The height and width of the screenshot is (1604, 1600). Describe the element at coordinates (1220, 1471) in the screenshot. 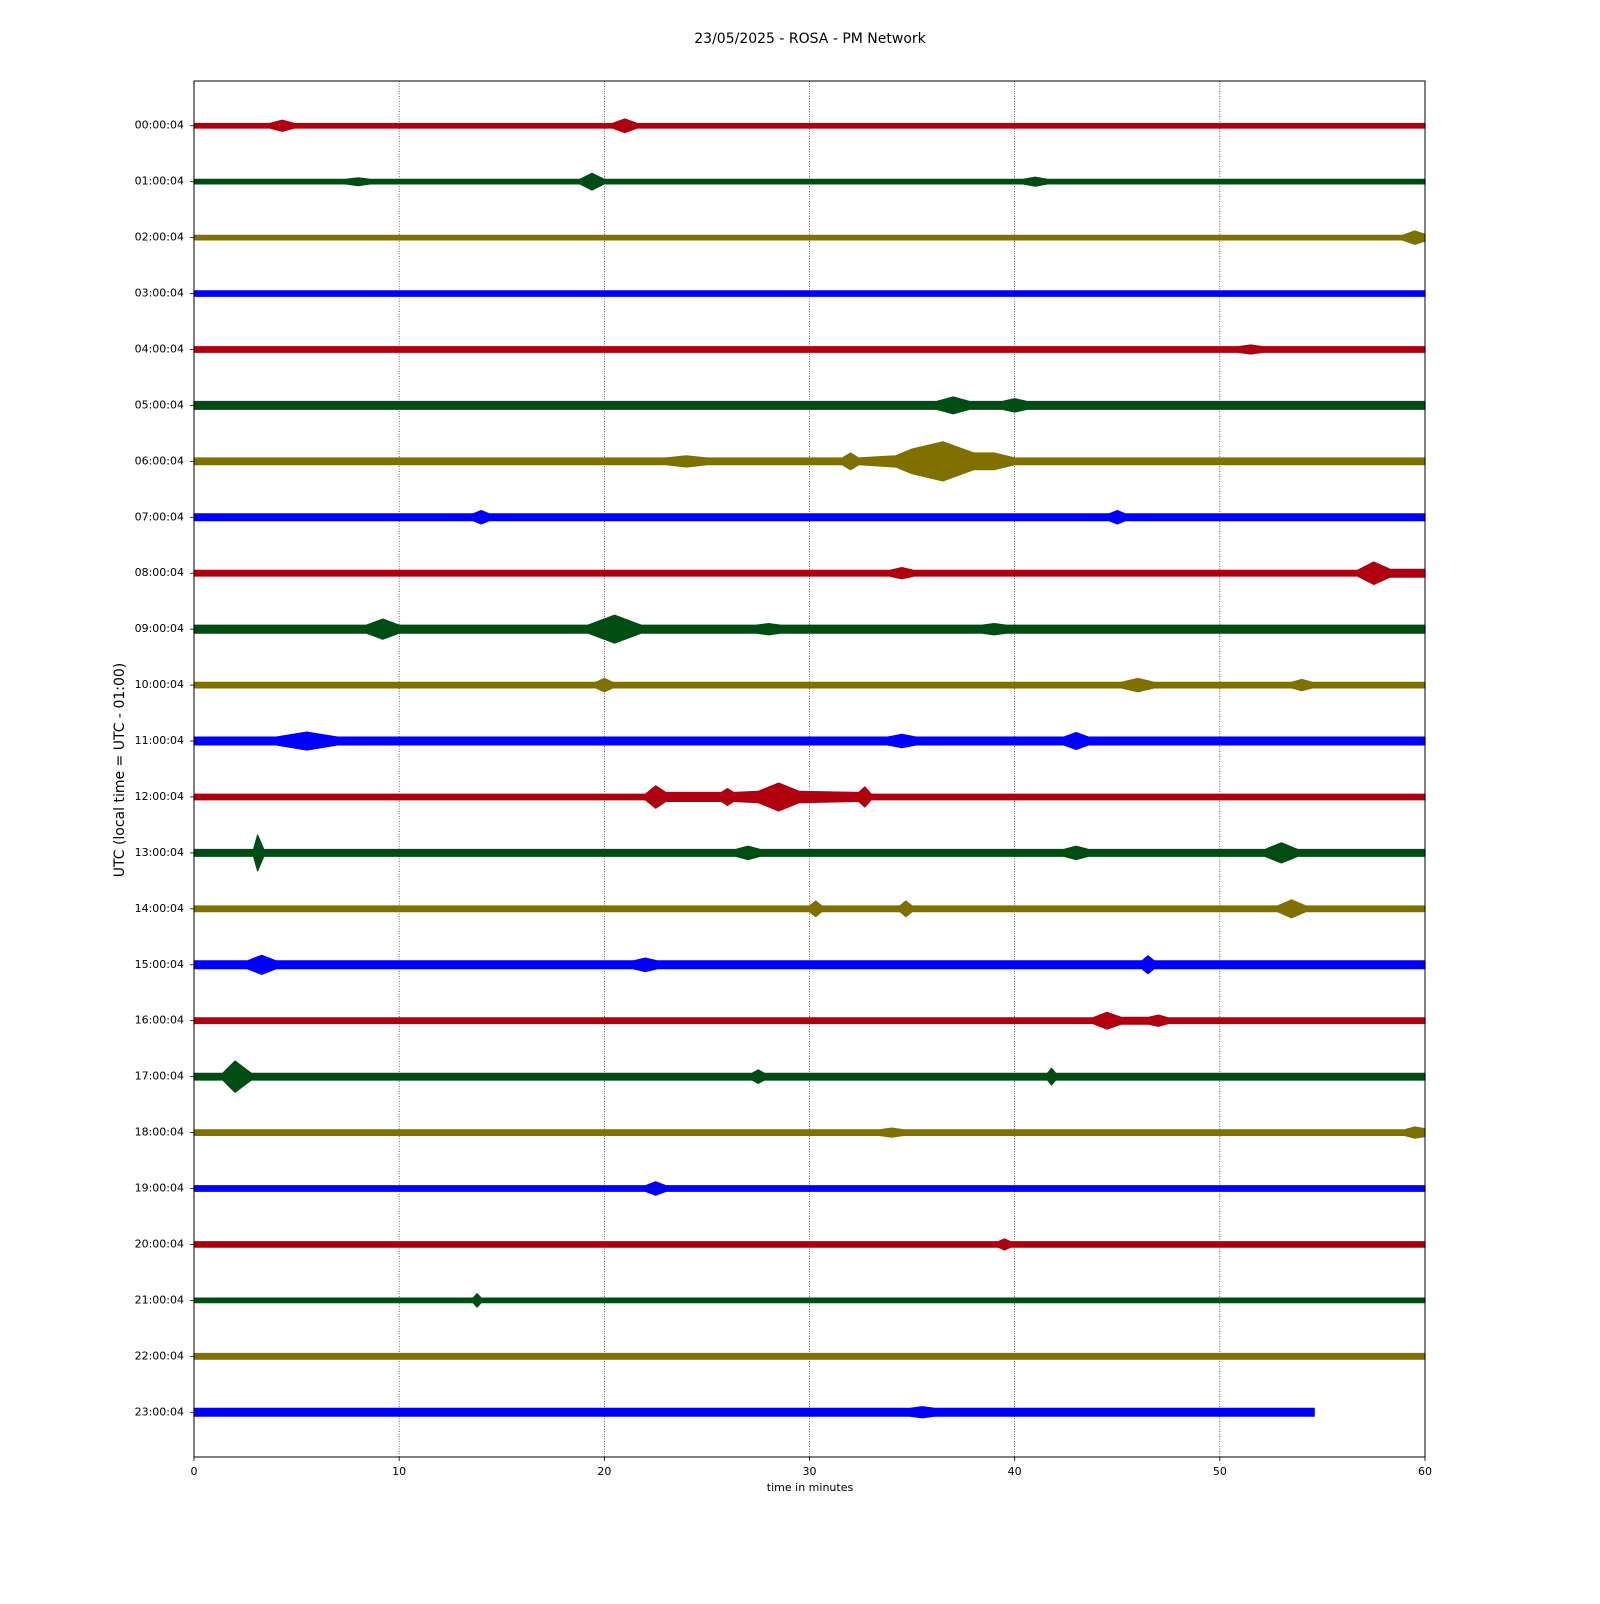

I see `x-tick-label: 50` at that location.